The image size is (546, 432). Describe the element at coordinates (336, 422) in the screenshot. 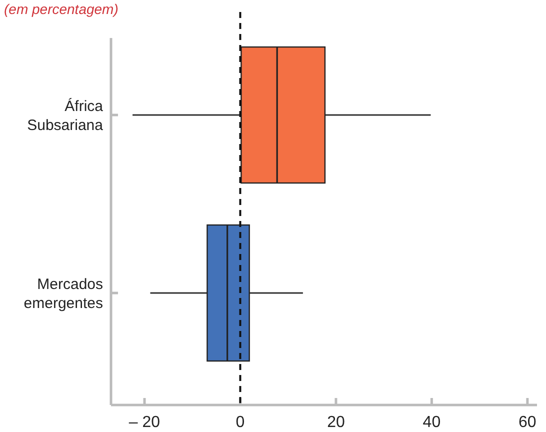

I see `x-tick-label: 20` at that location.